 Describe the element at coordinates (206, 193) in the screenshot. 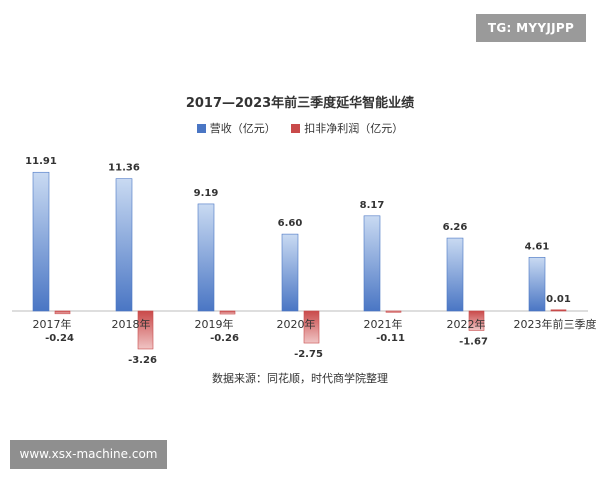

I see `revenue-value-label: 9.19` at that location.